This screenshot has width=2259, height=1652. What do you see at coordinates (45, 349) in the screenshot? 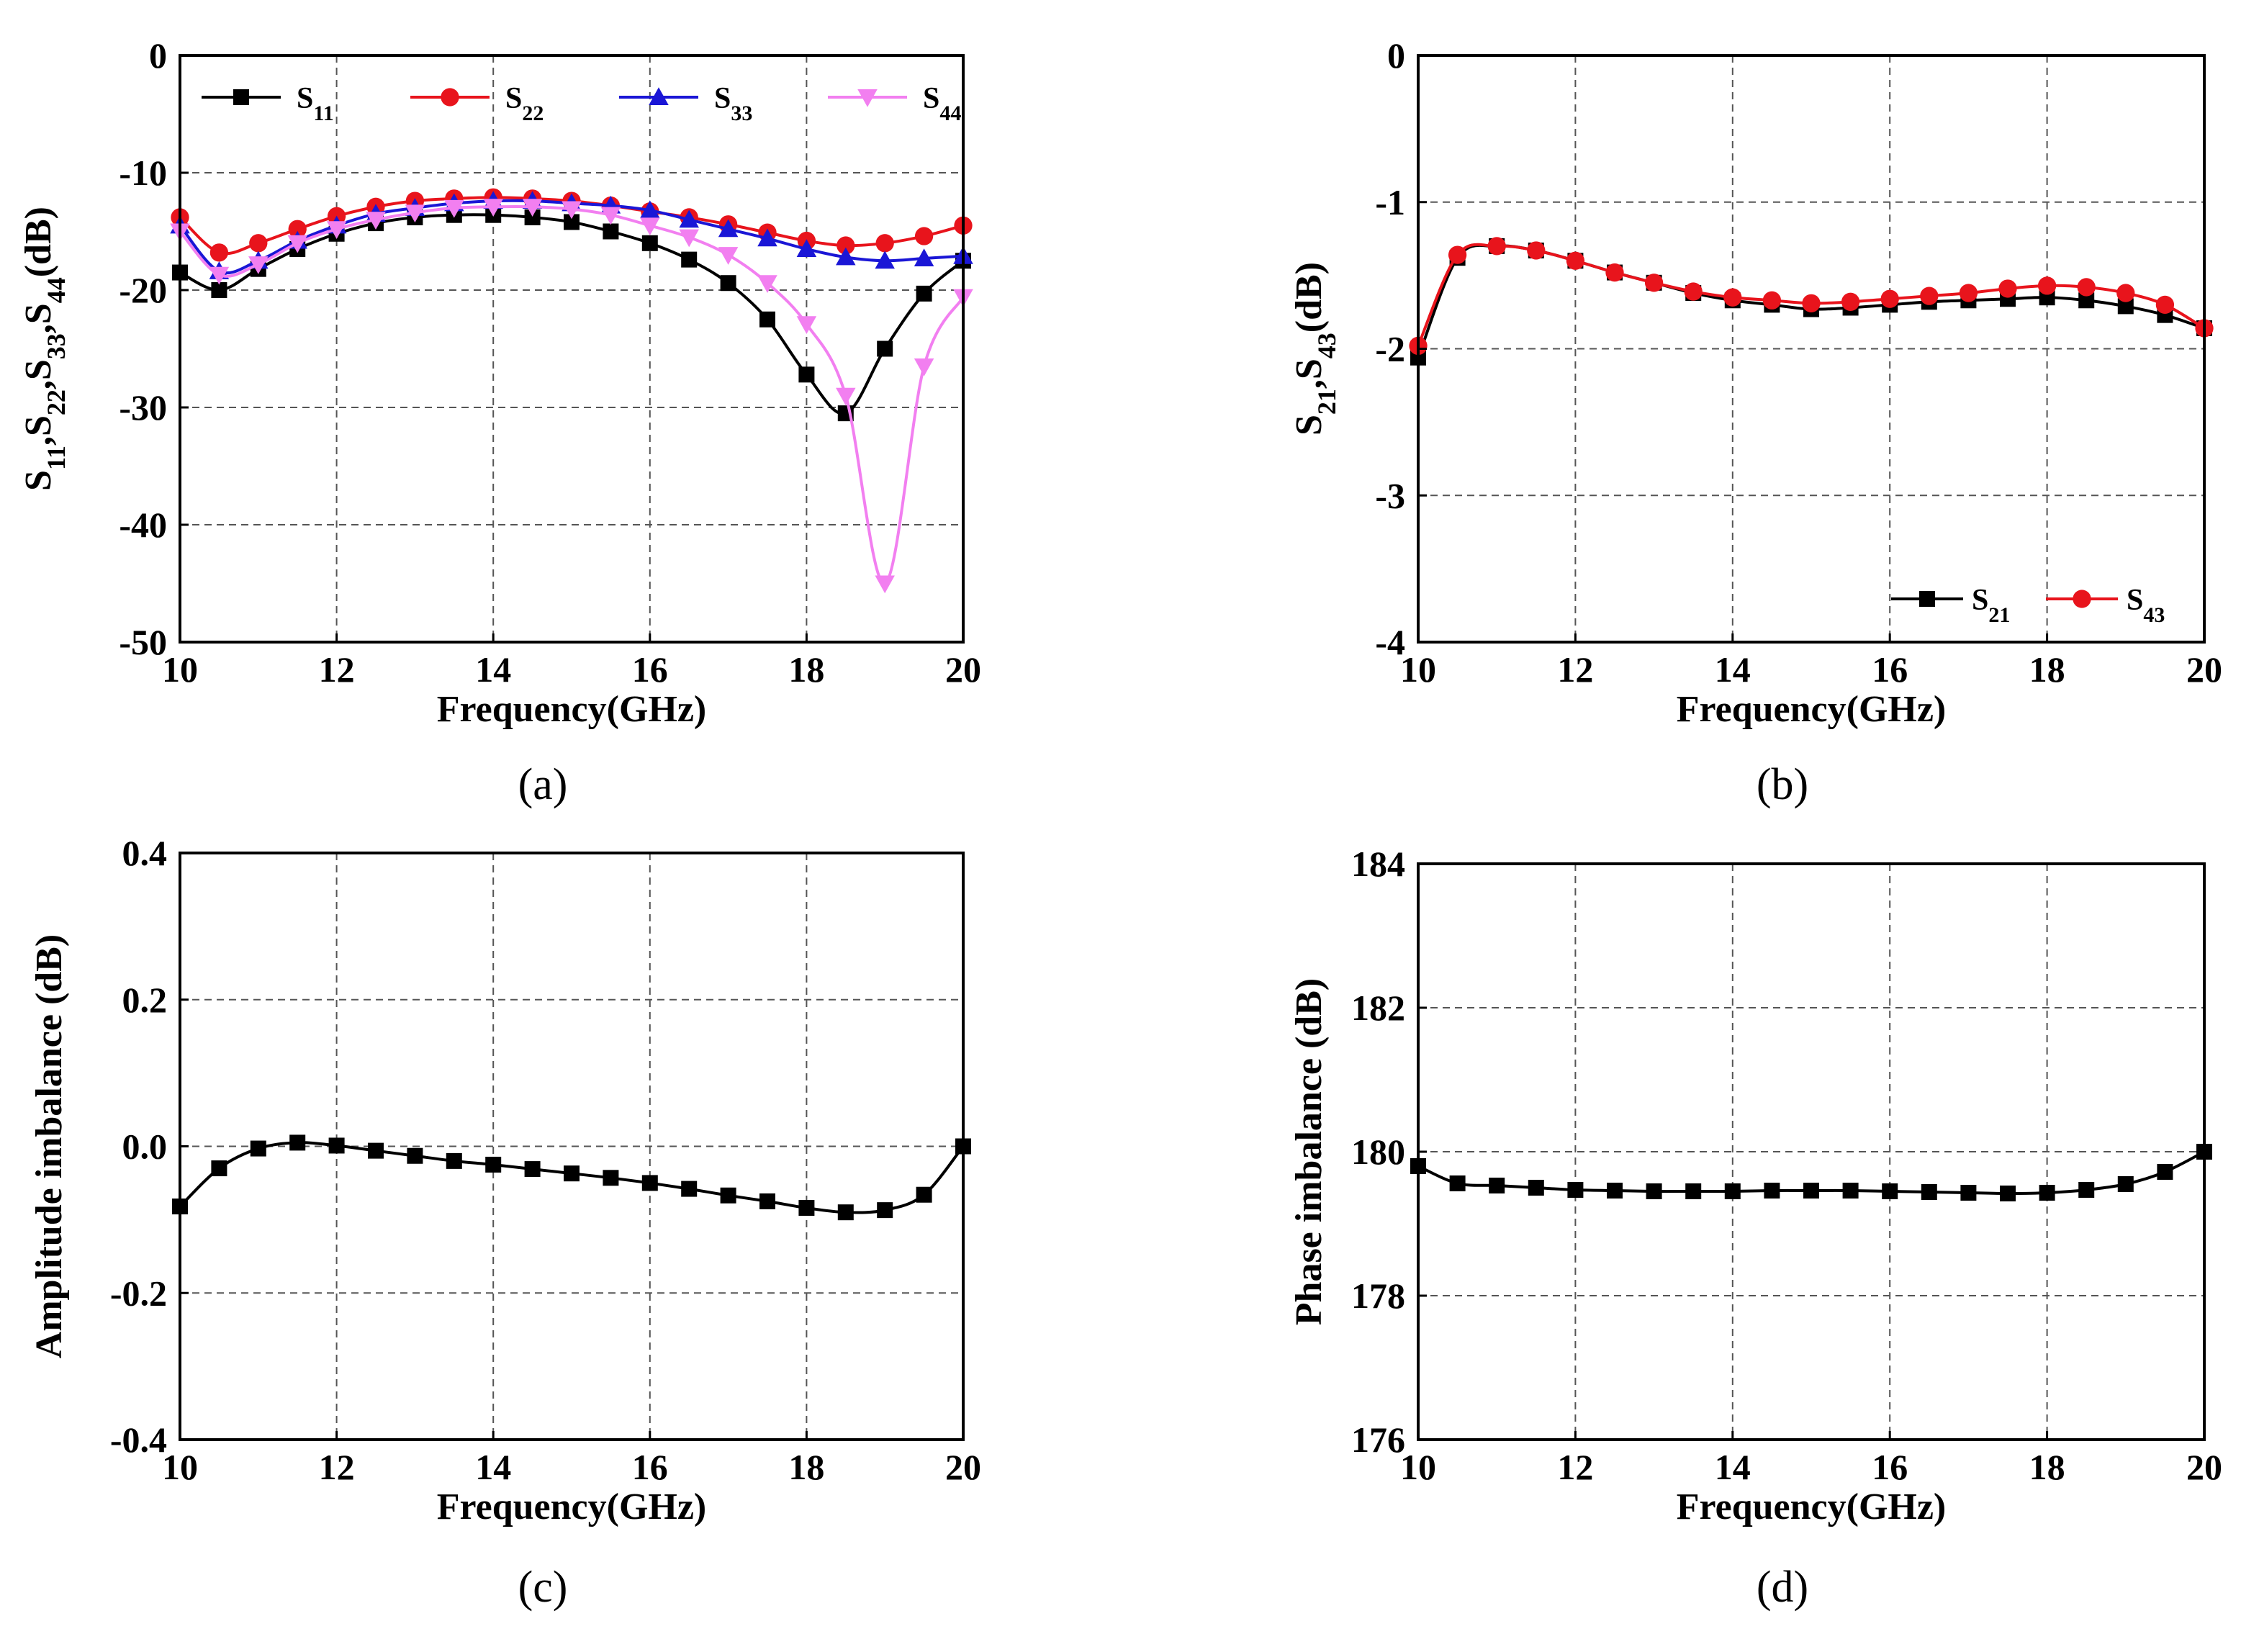
I see `y-axis-label: S11,S22,S33,S44(dB)` at bounding box center [45, 349].